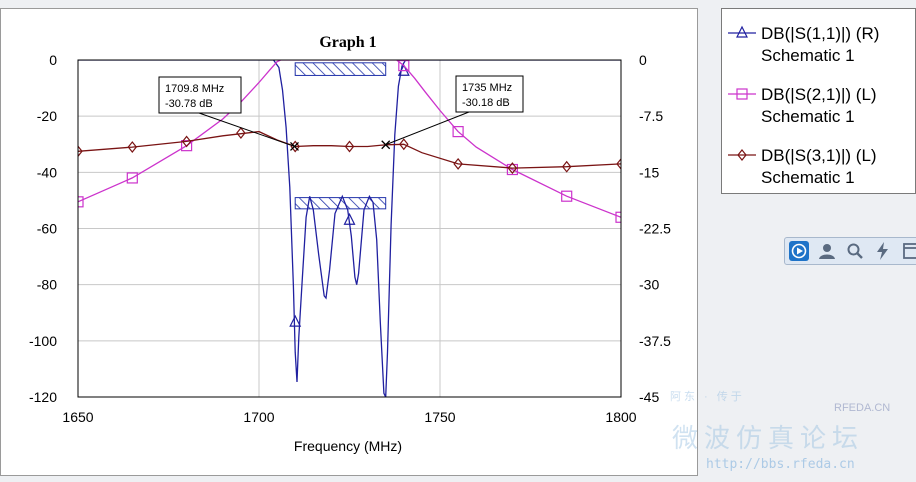  I want to click on play-button, so click(799, 251).